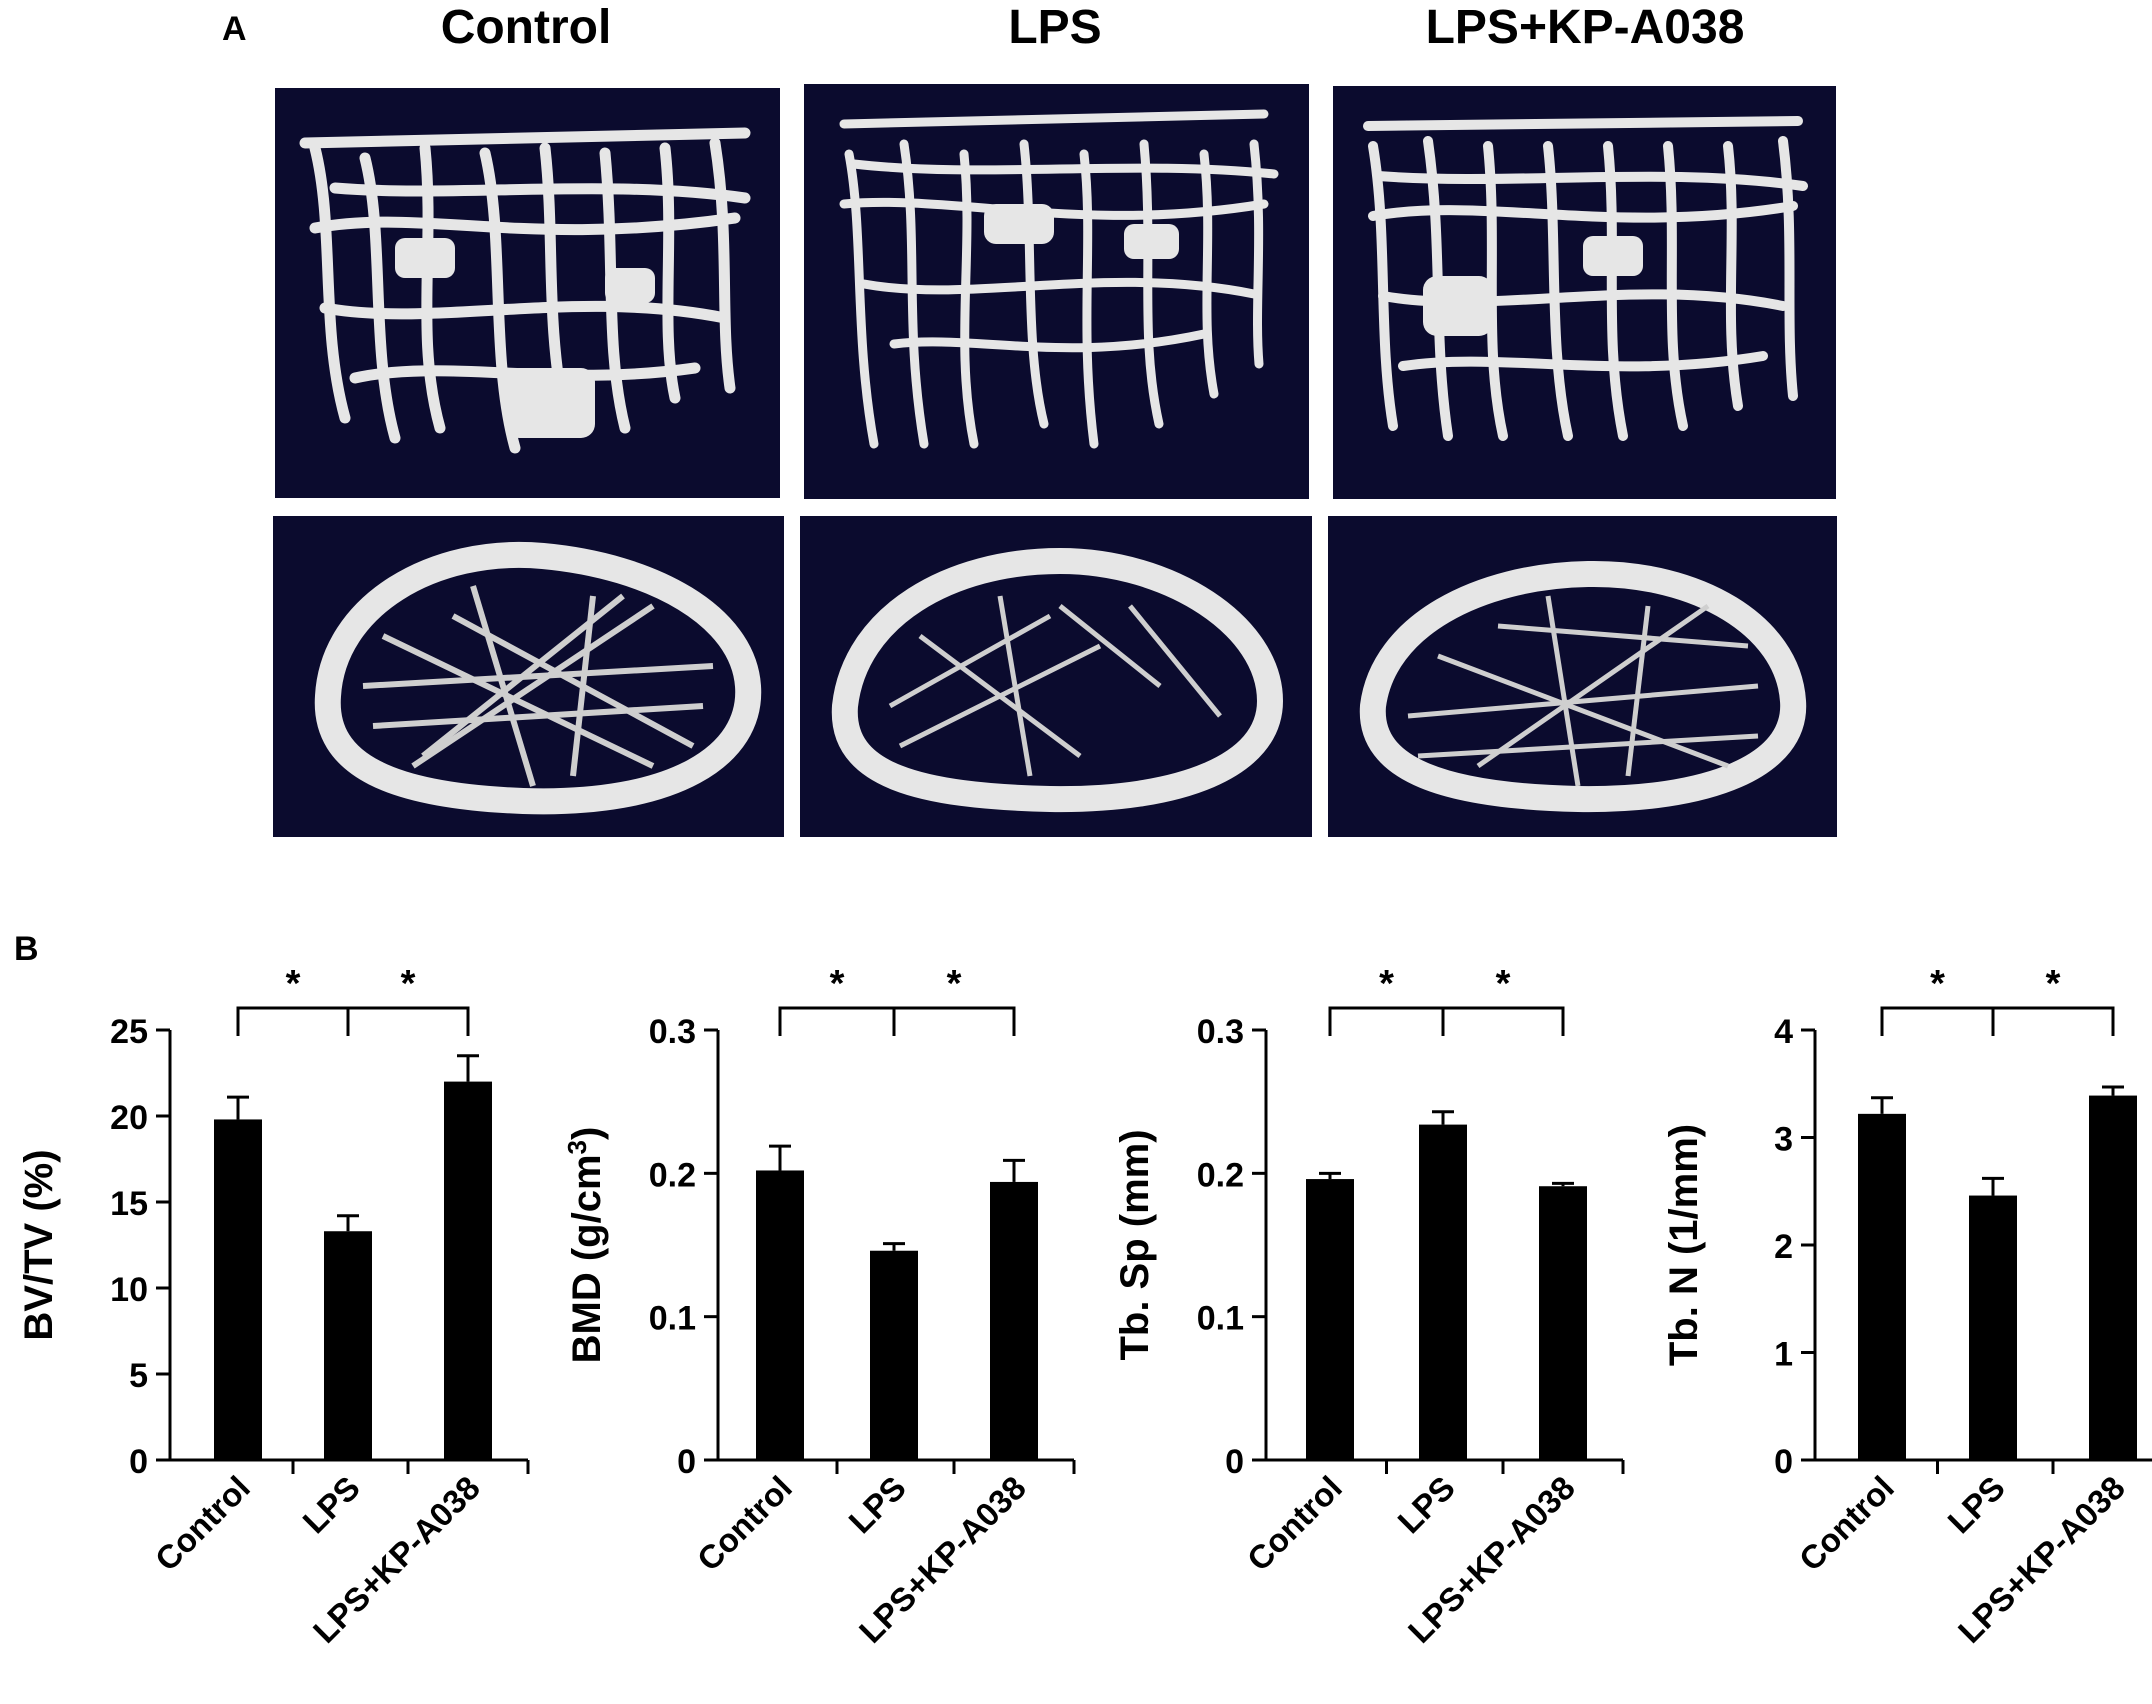 Image resolution: width=2152 pixels, height=1704 pixels. Describe the element at coordinates (1585, 27) in the screenshot. I see `column-title-lps-kp: LPS+KP-A038` at that location.